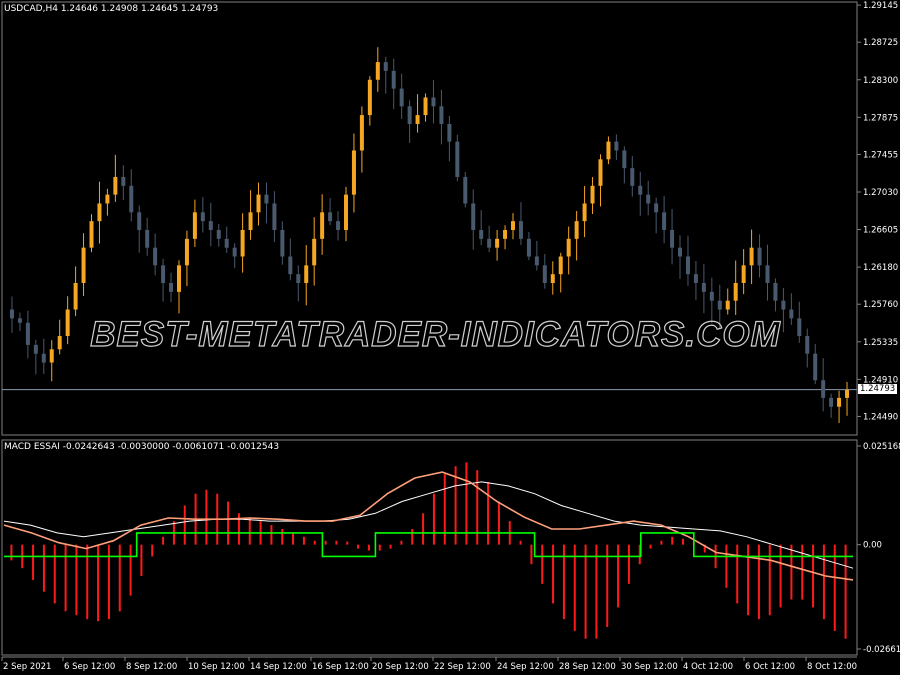 The width and height of the screenshot is (900, 675). Describe the element at coordinates (881, 650) in the screenshot. I see `indicator-tick-label: -0.0266182` at that location.